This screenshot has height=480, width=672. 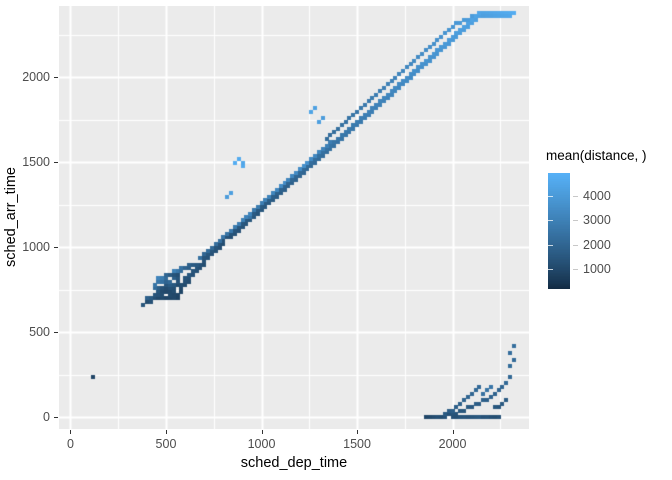 I want to click on y-tick-label: 1000, so click(x=36, y=247).